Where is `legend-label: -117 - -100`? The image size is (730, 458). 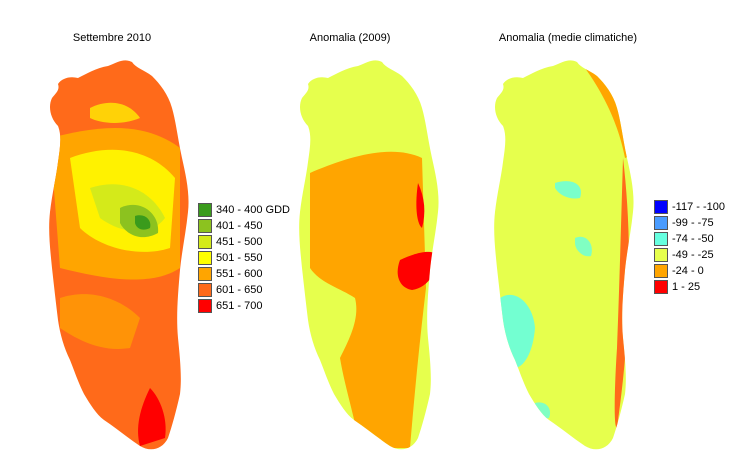
legend-label: -117 - -100 is located at coordinates (698, 207).